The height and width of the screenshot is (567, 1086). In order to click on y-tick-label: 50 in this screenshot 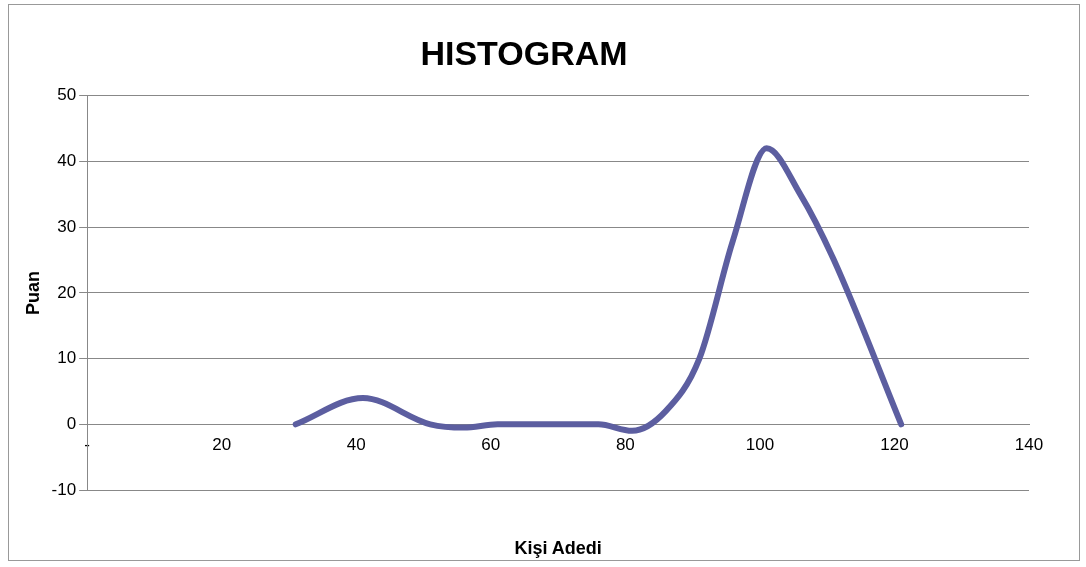, I will do `click(67, 95)`.